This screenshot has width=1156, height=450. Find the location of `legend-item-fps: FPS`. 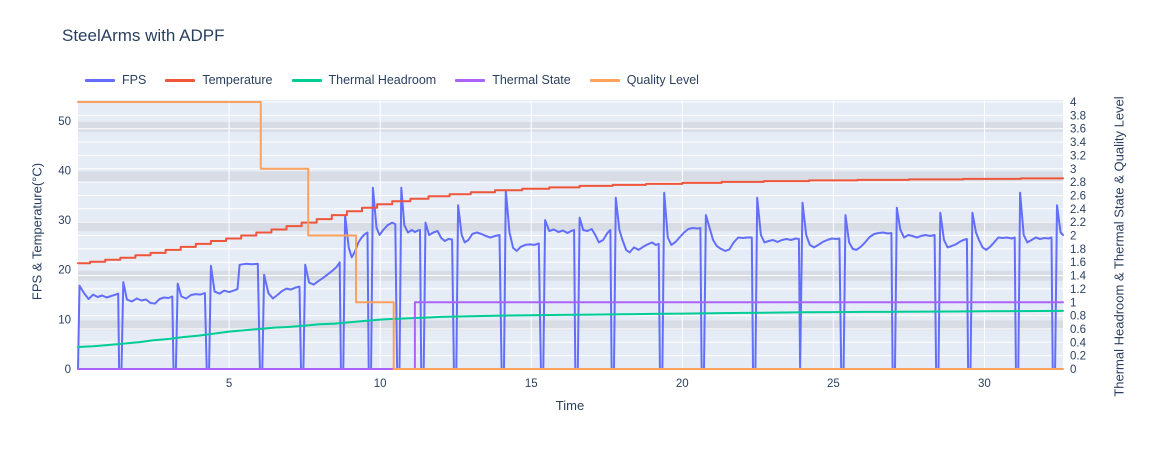

legend-item-fps: FPS is located at coordinates (115, 80).